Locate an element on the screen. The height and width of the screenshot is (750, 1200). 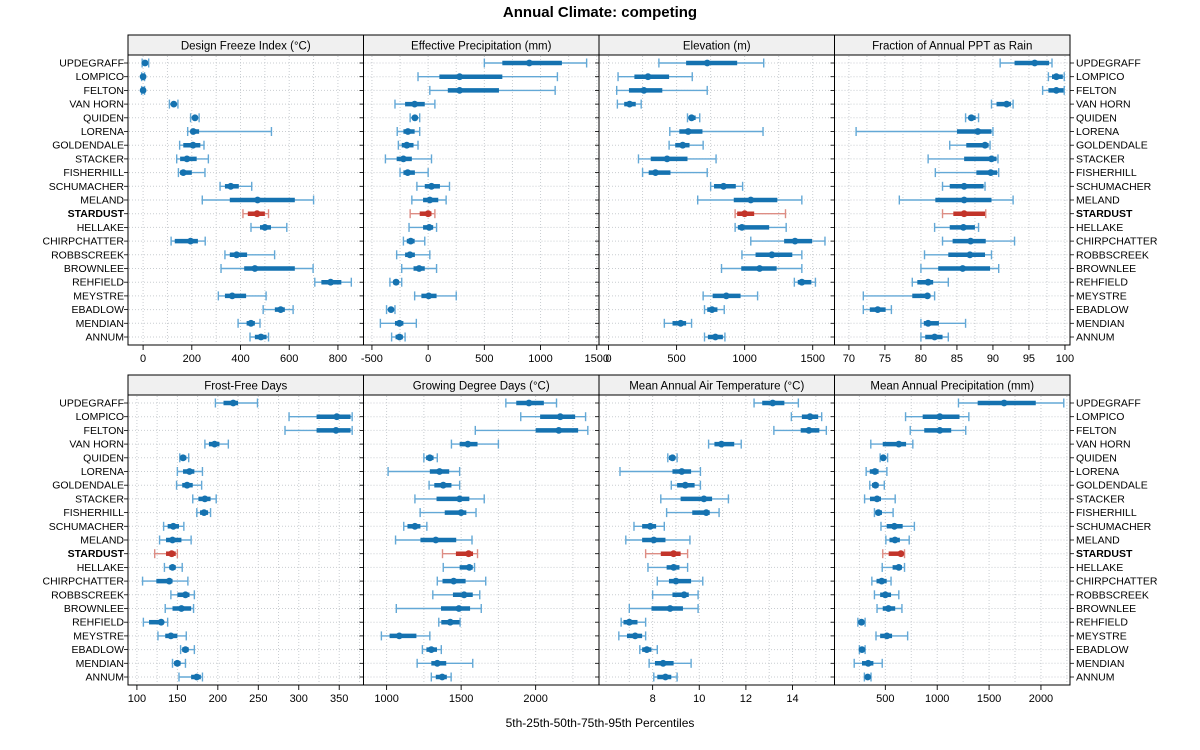
strip-title: Mean Annual Precipitation (mm) is located at coordinates (952, 387).